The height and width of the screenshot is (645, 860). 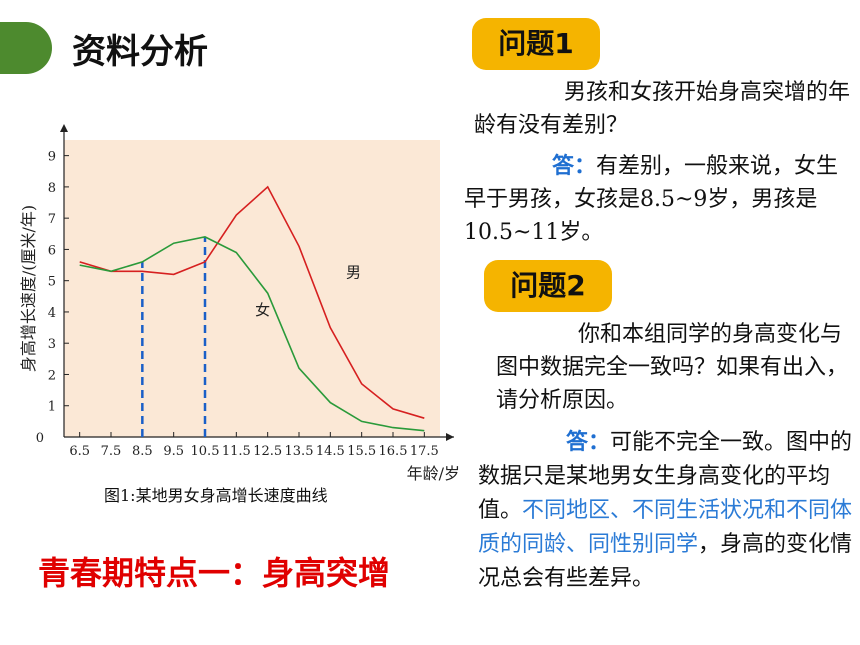 What do you see at coordinates (140, 52) in the screenshot?
I see `section-title: 资料分析` at bounding box center [140, 52].